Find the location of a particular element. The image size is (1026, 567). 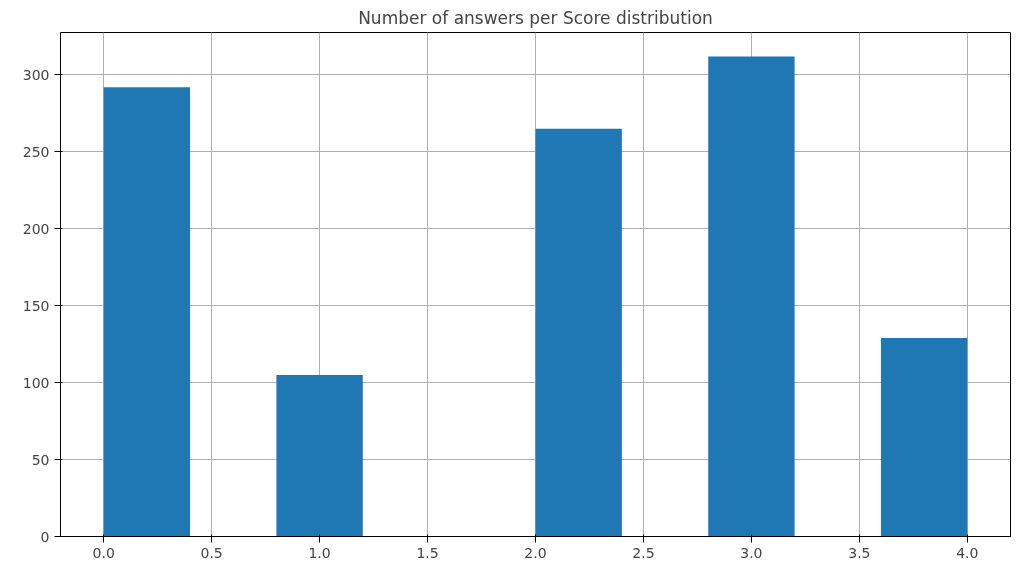

x-tick-label: 4.0 is located at coordinates (967, 552).